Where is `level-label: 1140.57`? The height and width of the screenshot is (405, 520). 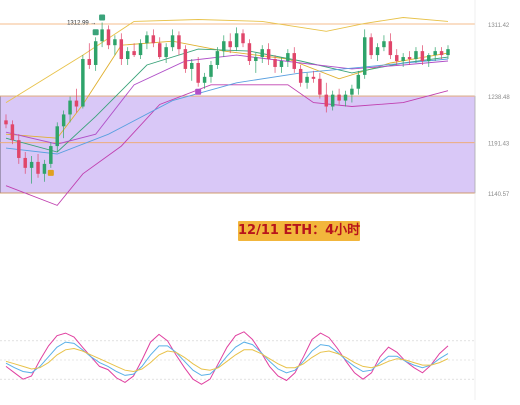
level-label: 1140.57 is located at coordinates (499, 195).